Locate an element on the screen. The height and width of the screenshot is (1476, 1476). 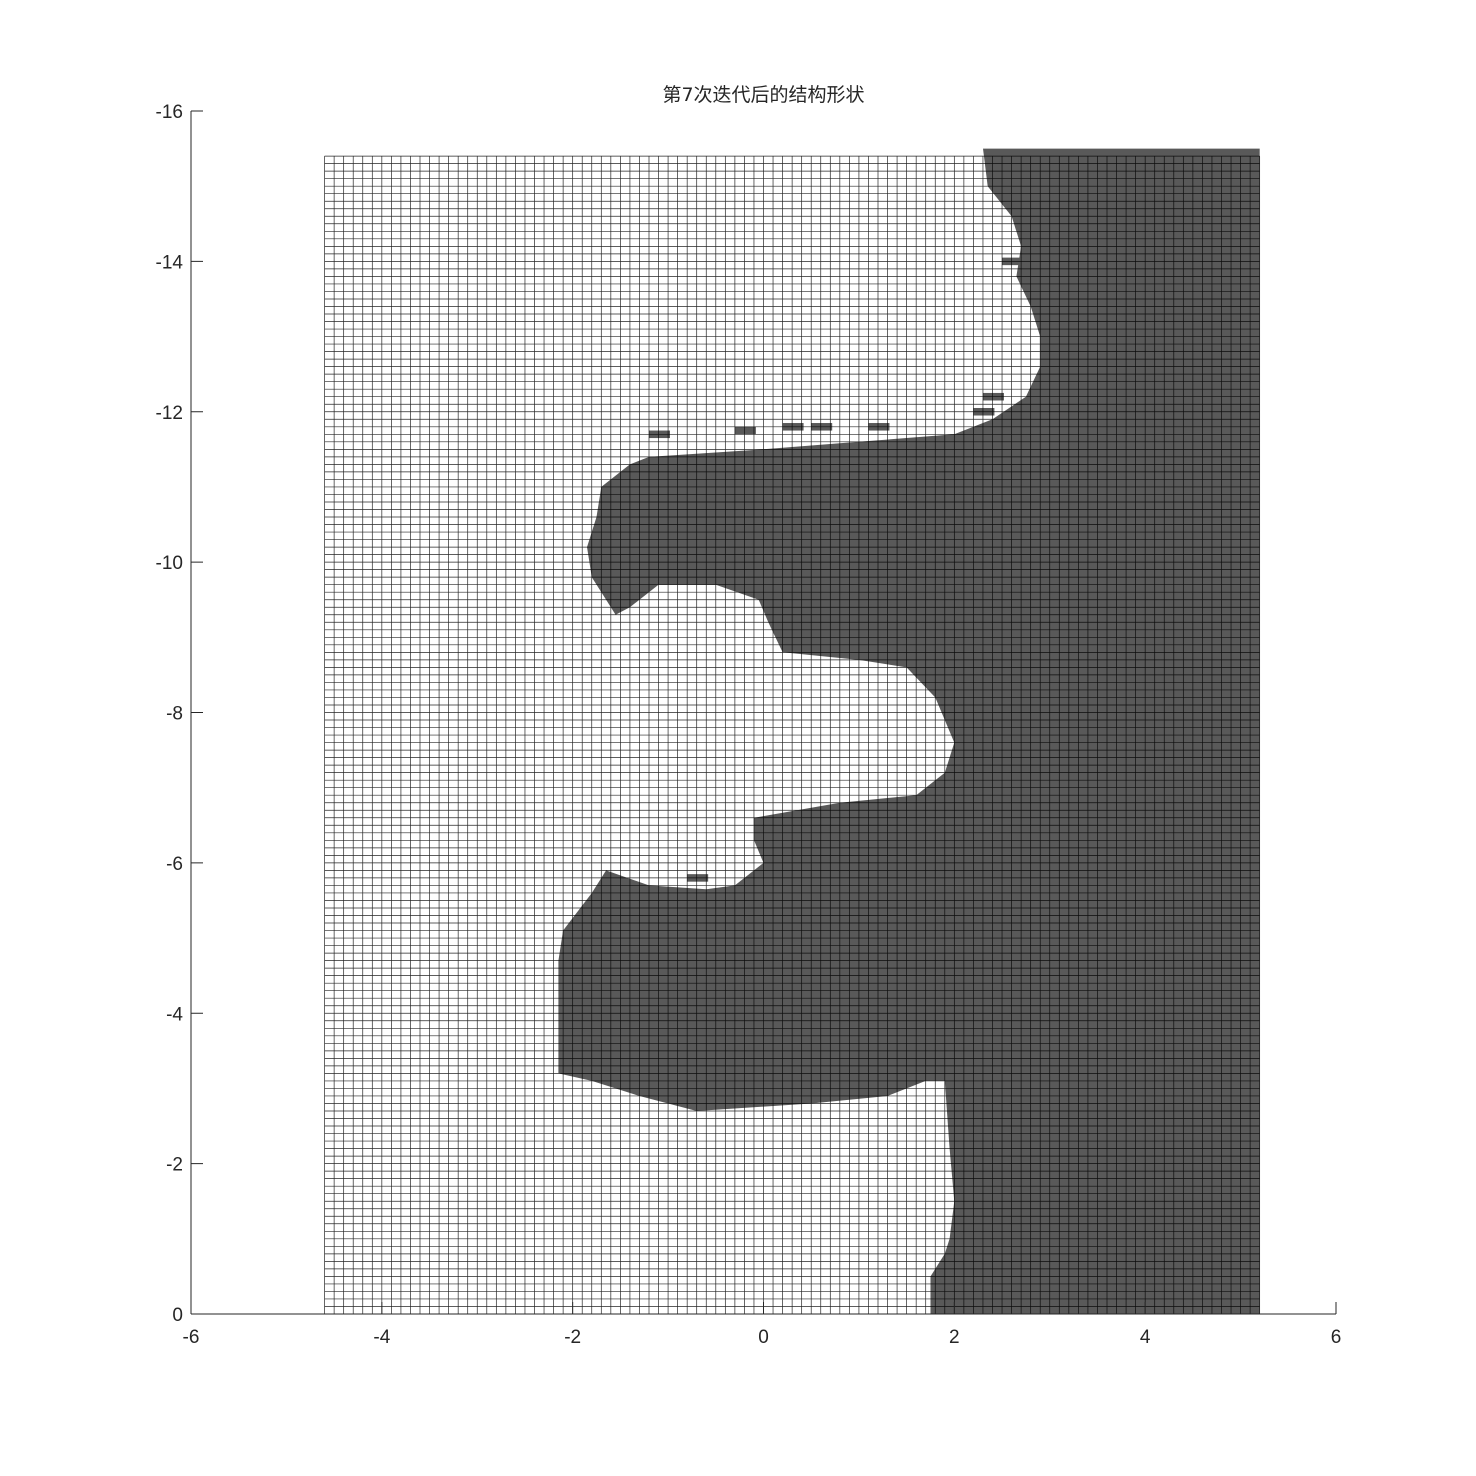
y-tick-label: -12 is located at coordinates (169, 413).